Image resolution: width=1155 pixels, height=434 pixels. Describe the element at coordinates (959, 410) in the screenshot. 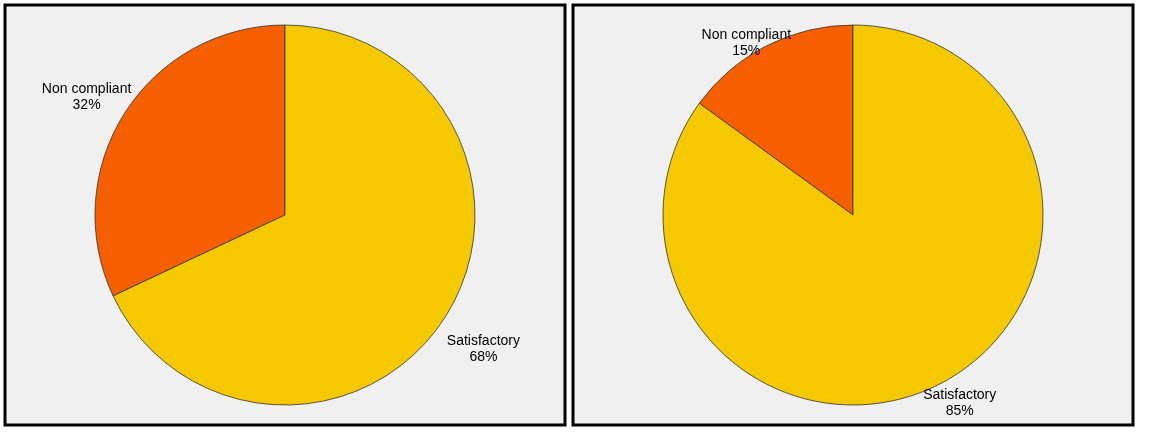

I see `data-label: 85%` at that location.